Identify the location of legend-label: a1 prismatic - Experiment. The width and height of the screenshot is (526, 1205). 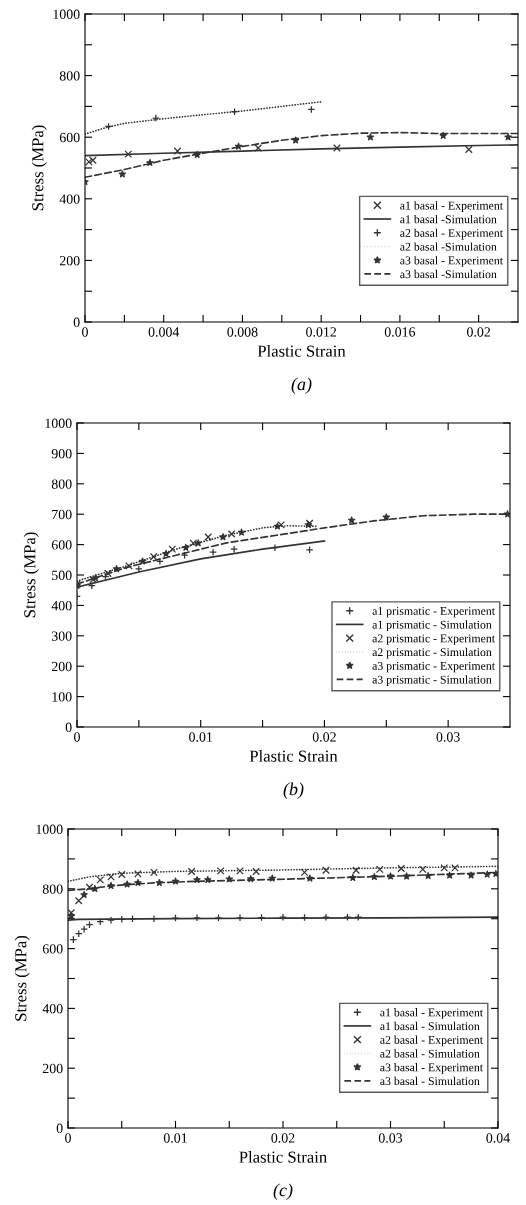
(433, 612).